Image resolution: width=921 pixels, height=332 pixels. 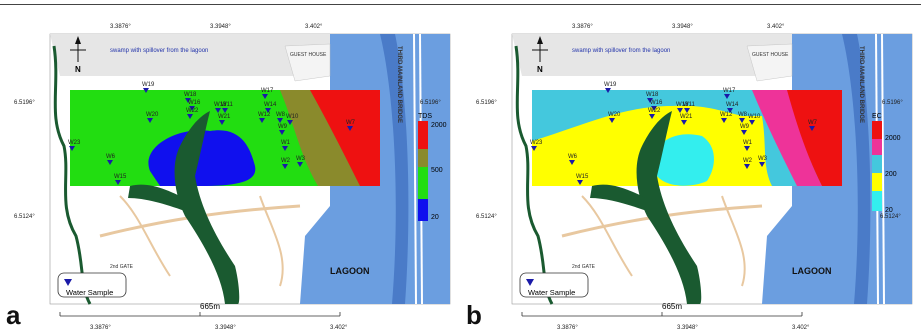 What do you see at coordinates (886, 163) in the screenshot?
I see `legend-ec: EC 2000 200 20` at bounding box center [886, 163].